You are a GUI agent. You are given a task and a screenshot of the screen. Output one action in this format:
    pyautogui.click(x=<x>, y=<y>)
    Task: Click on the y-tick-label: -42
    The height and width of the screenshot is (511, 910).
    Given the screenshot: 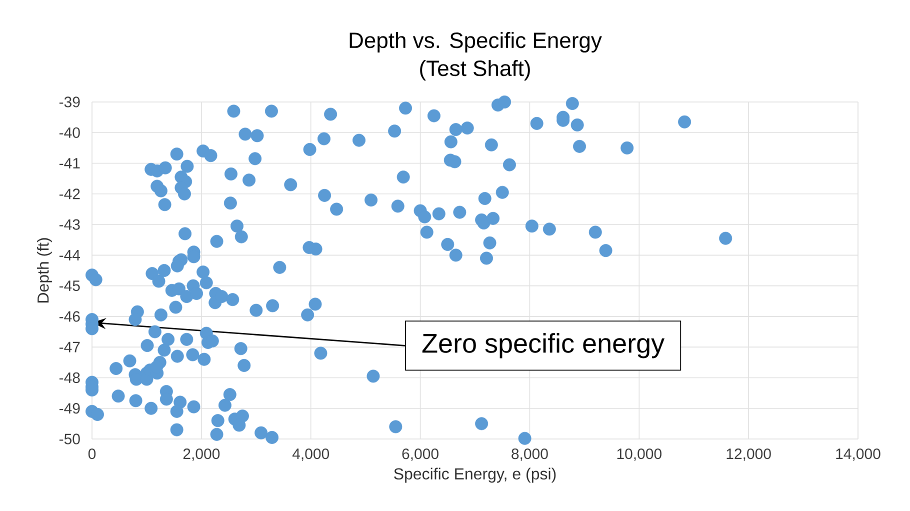 What is the action you would take?
    pyautogui.click(x=69, y=194)
    